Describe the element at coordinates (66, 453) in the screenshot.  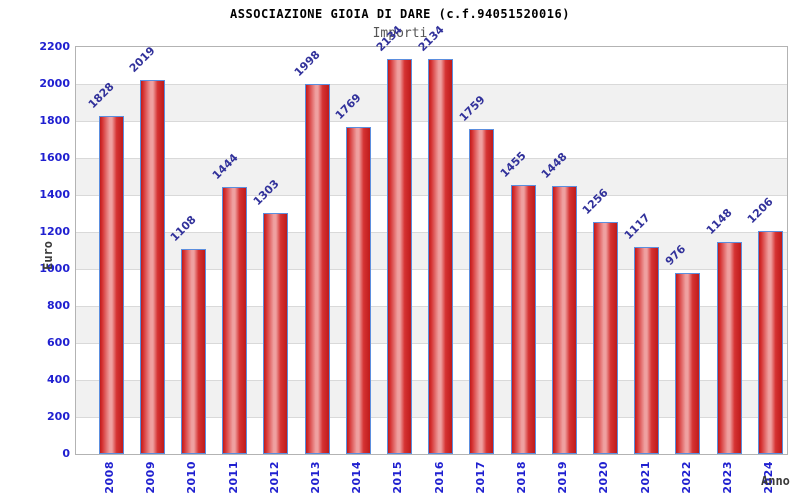
I see `y-tick-label: 0` at that location.